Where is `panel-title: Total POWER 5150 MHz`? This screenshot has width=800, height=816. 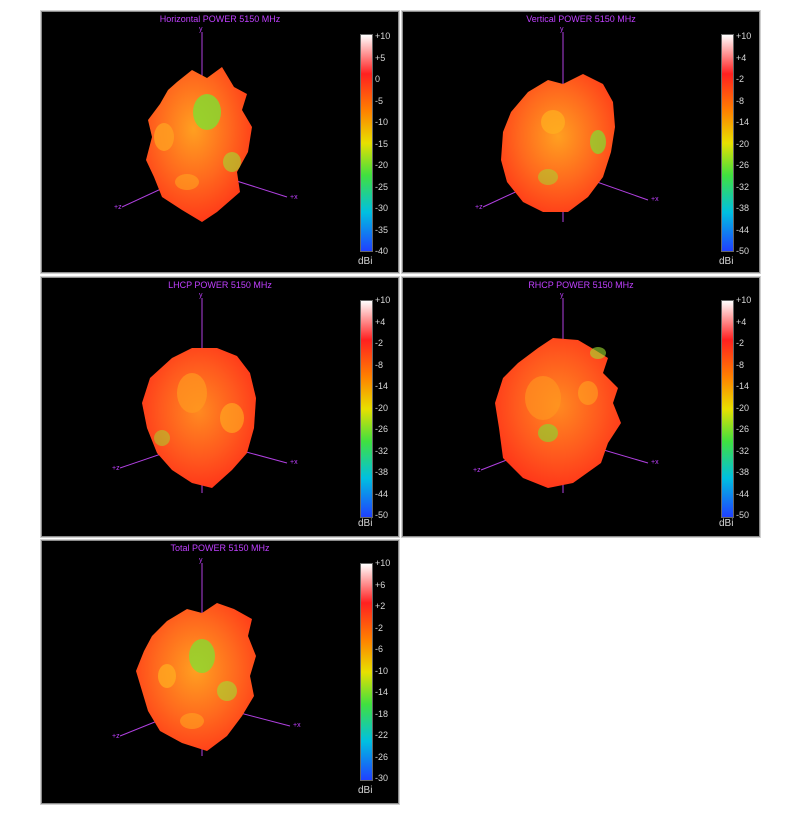 panel-title: Total POWER 5150 MHz is located at coordinates (220, 548).